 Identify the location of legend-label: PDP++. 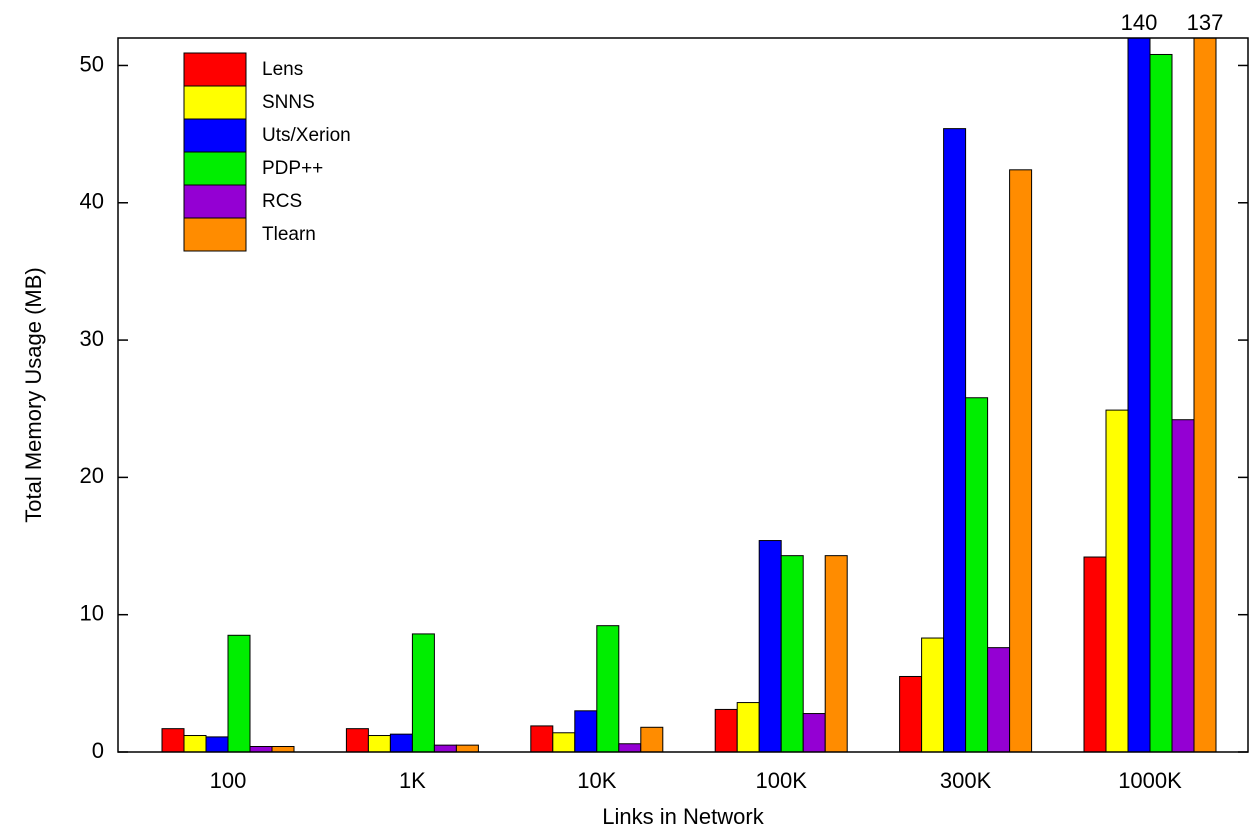
(292, 168).